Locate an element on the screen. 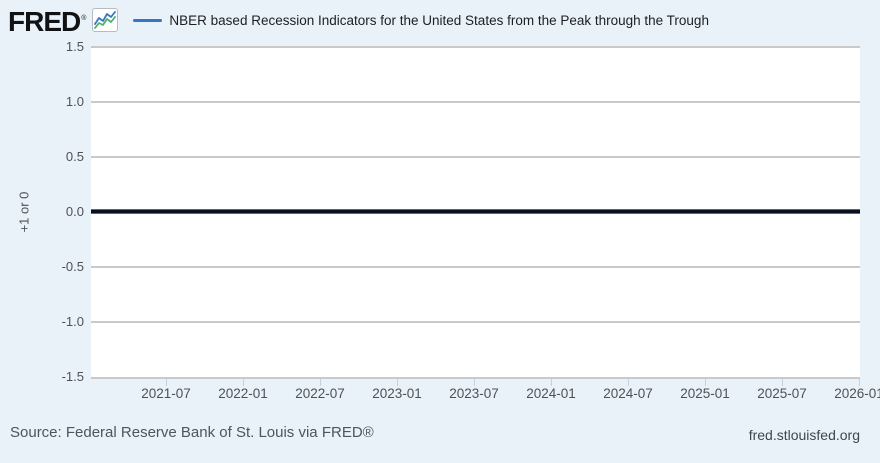  x-tick-label: 2024-01 is located at coordinates (551, 393).